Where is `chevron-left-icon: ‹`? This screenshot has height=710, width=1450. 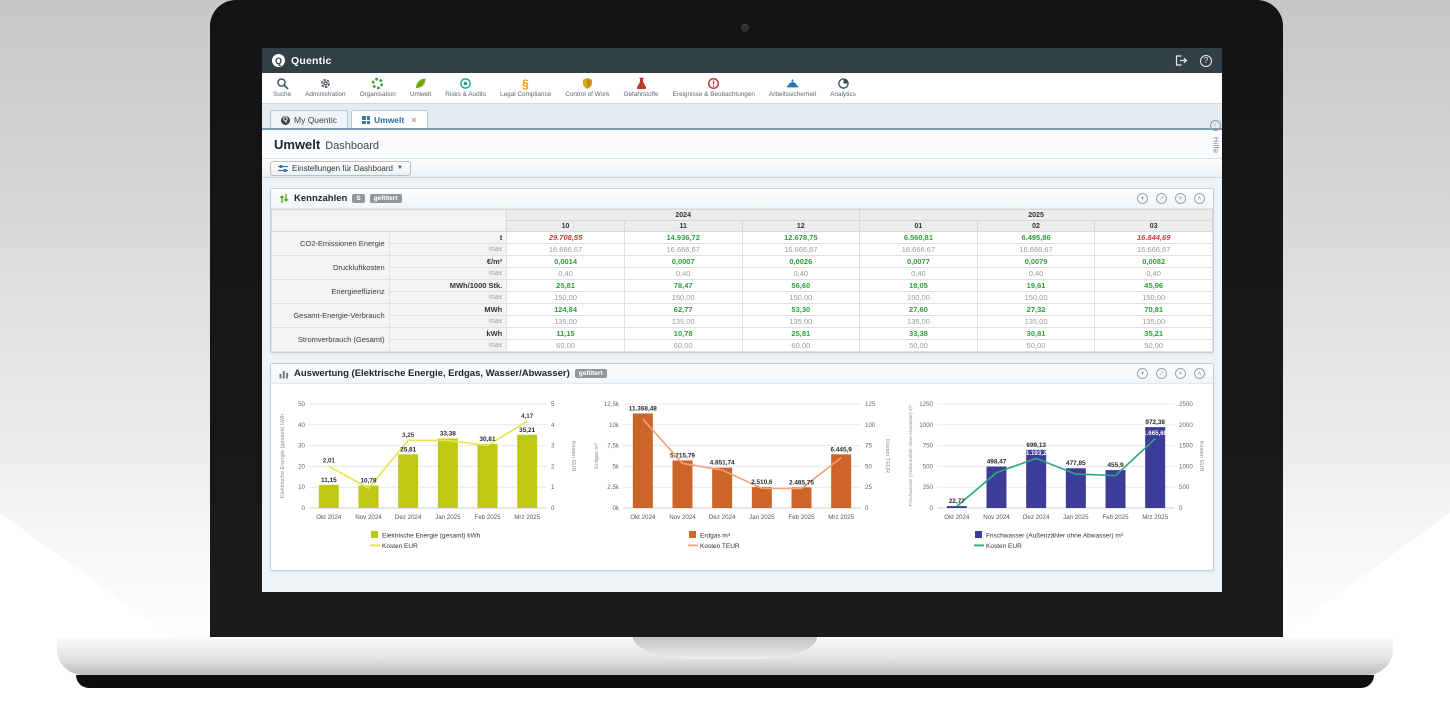
chevron-left-icon: ‹ is located at coordinates (1215, 125).